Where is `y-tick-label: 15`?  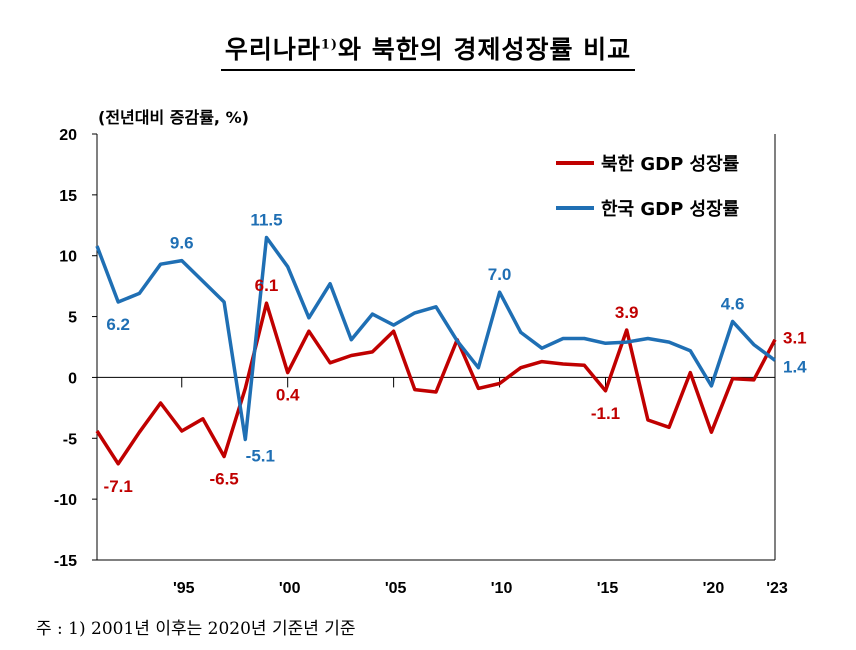 y-tick-label: 15 is located at coordinates (68, 196).